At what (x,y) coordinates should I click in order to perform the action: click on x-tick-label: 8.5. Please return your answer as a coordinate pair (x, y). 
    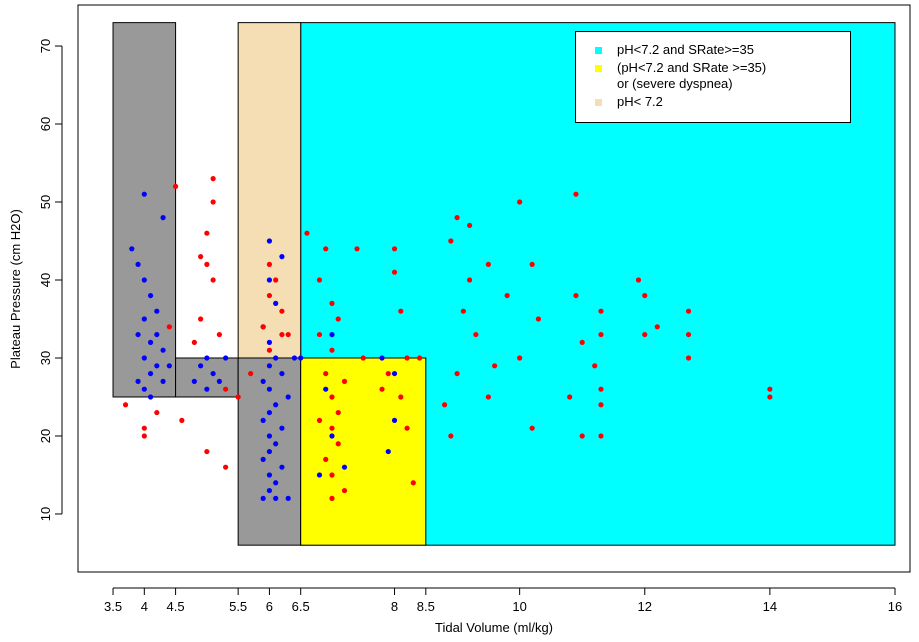
    Looking at the image, I should click on (426, 606).